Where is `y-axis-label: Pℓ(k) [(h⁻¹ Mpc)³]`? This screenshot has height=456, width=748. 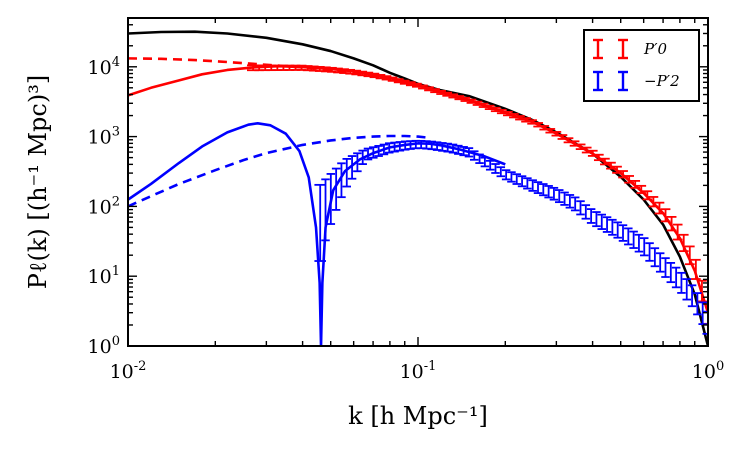
y-axis-label: Pℓ(k) [(h⁻¹ Mpc)³] is located at coordinates (38, 182).